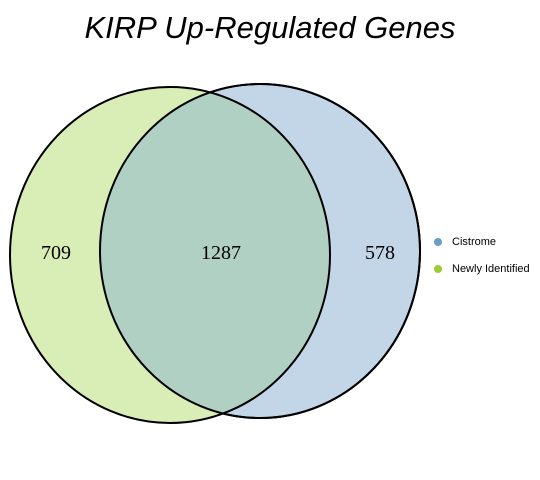 This screenshot has height=480, width=540. I want to click on legend-label-cistrome: Cistrome, so click(474, 242).